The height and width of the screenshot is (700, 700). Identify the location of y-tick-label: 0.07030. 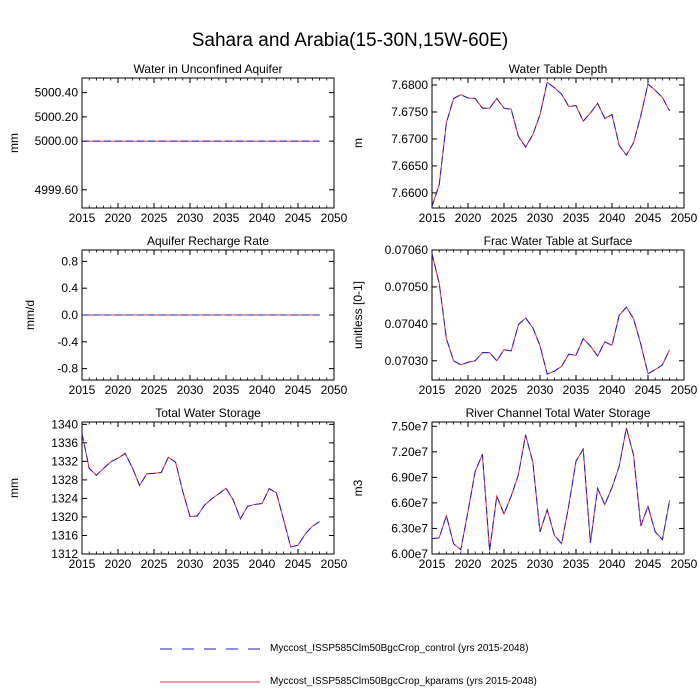
(407, 361).